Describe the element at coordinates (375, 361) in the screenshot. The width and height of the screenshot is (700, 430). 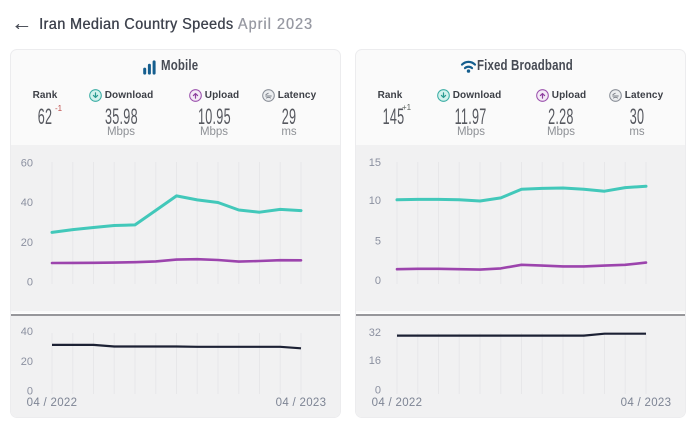
I see `svg-text: 16` at that location.